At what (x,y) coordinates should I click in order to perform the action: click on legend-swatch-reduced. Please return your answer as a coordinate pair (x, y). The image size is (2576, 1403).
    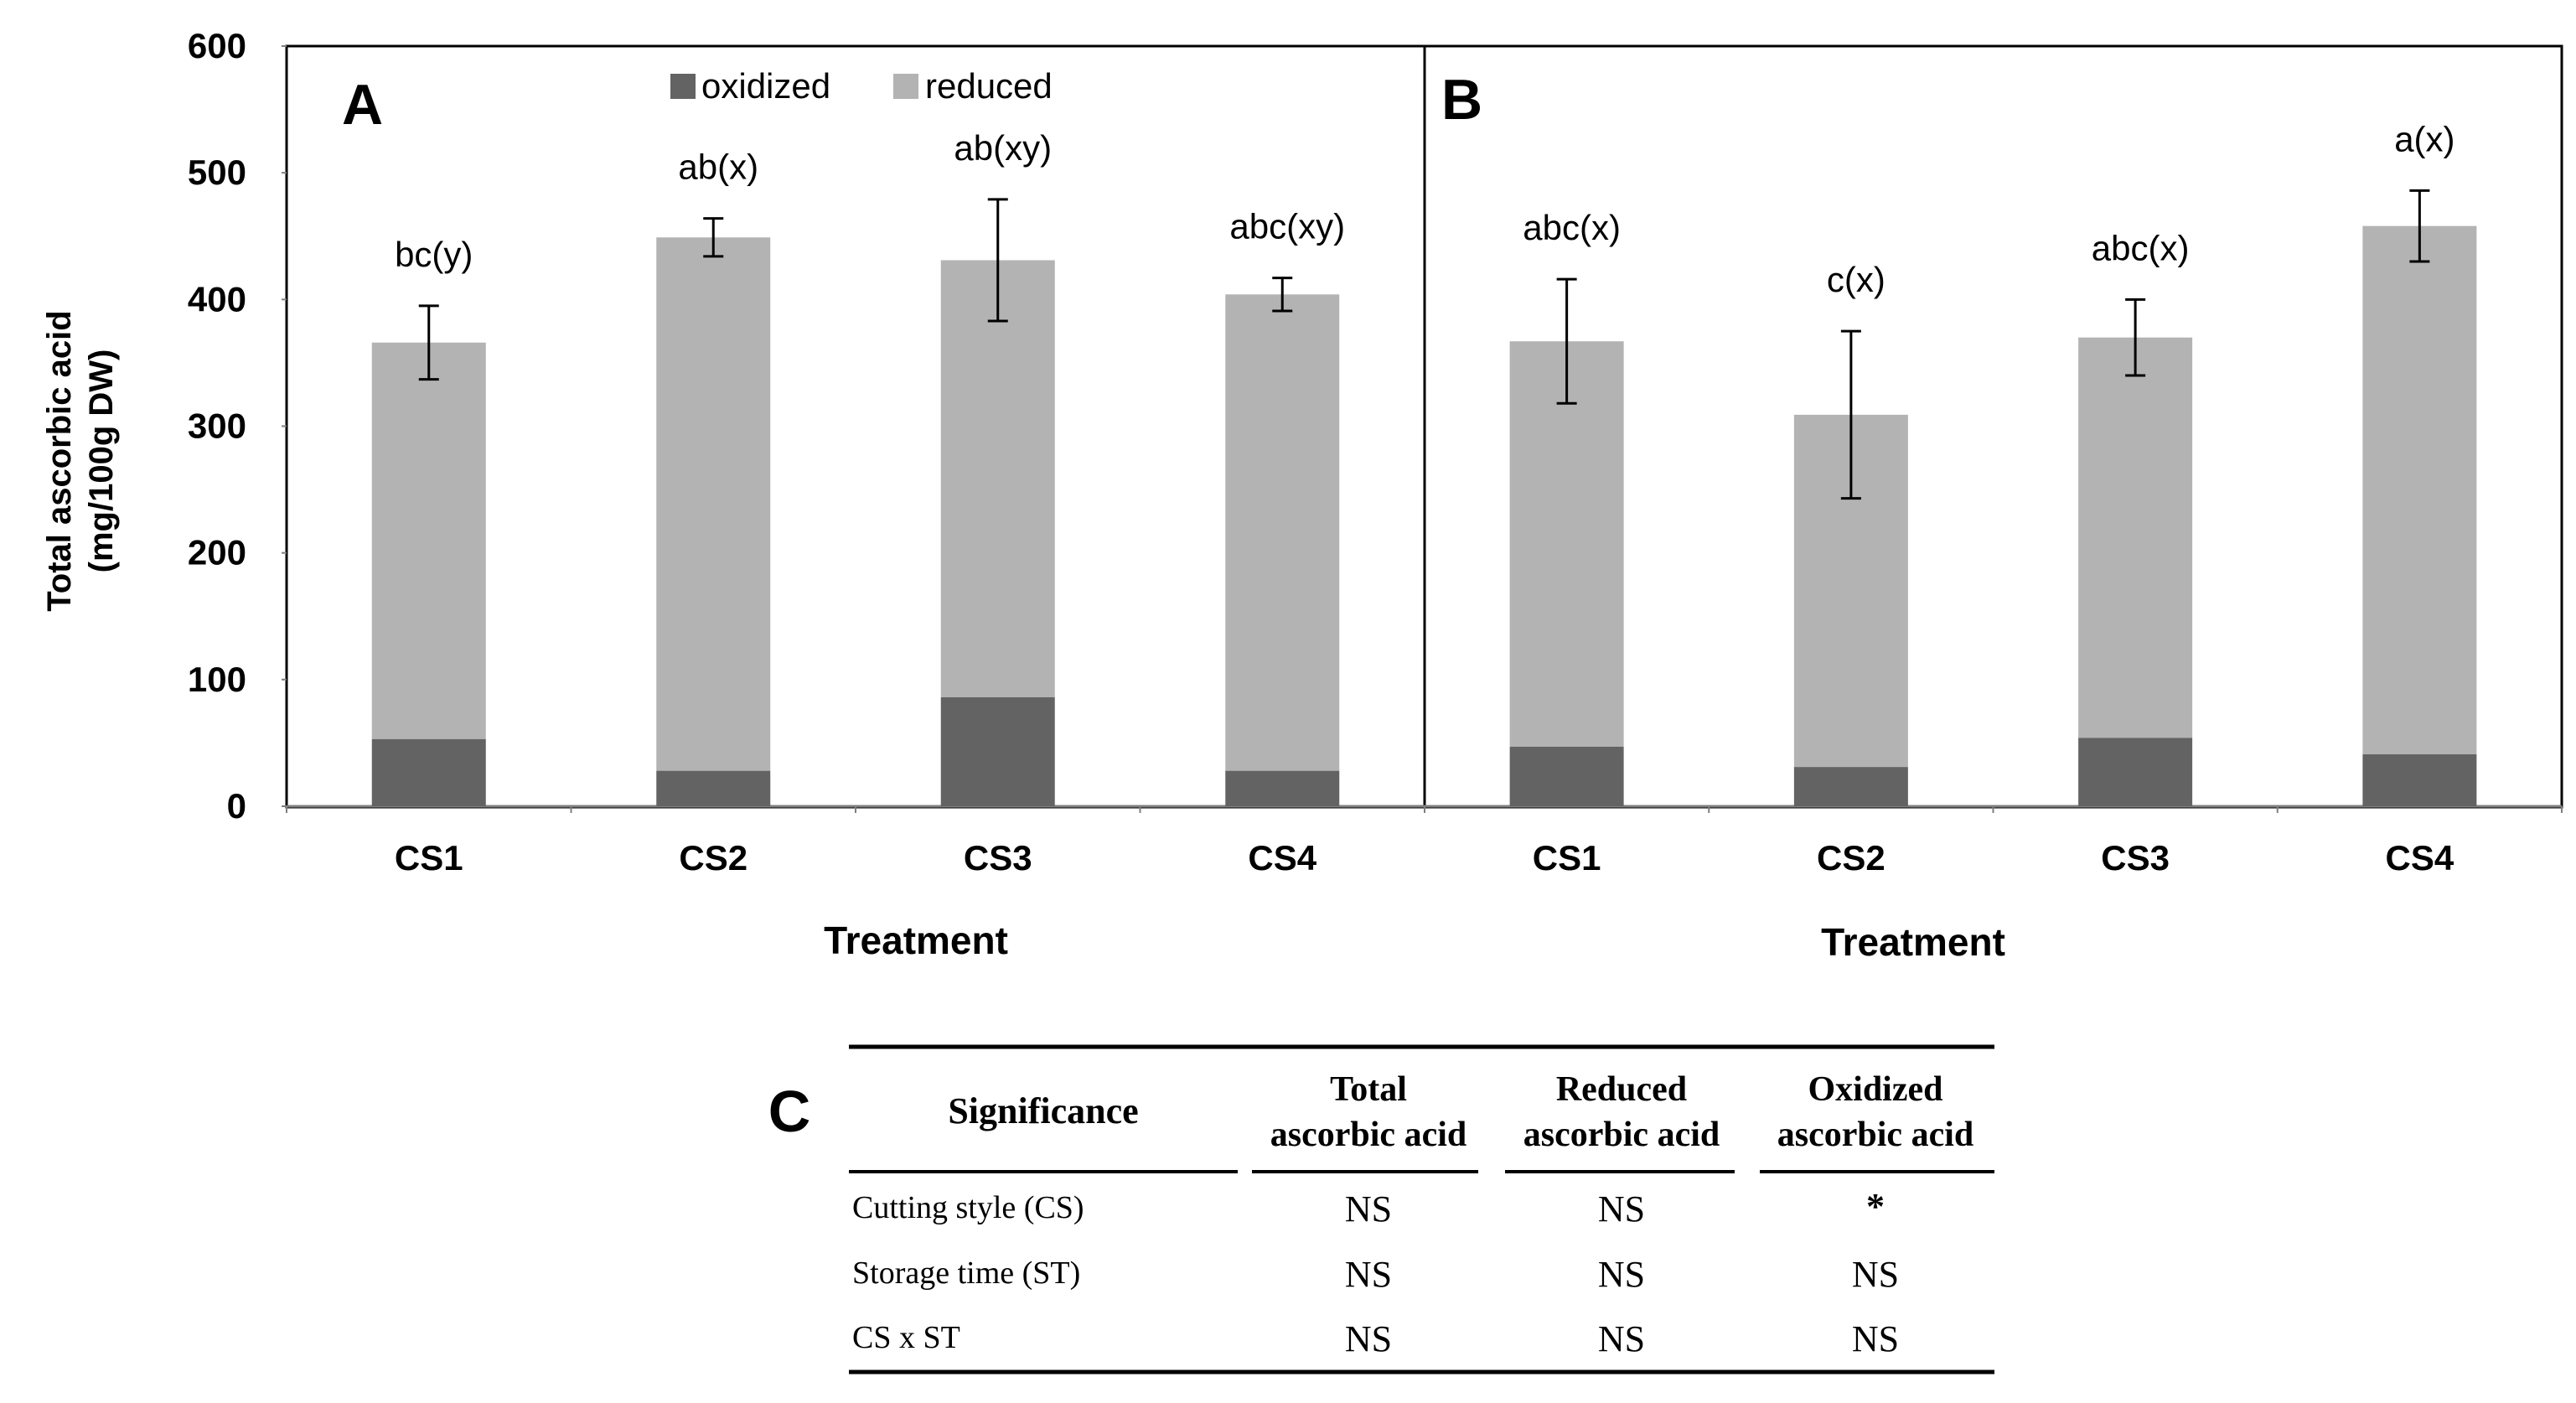
    Looking at the image, I should click on (905, 86).